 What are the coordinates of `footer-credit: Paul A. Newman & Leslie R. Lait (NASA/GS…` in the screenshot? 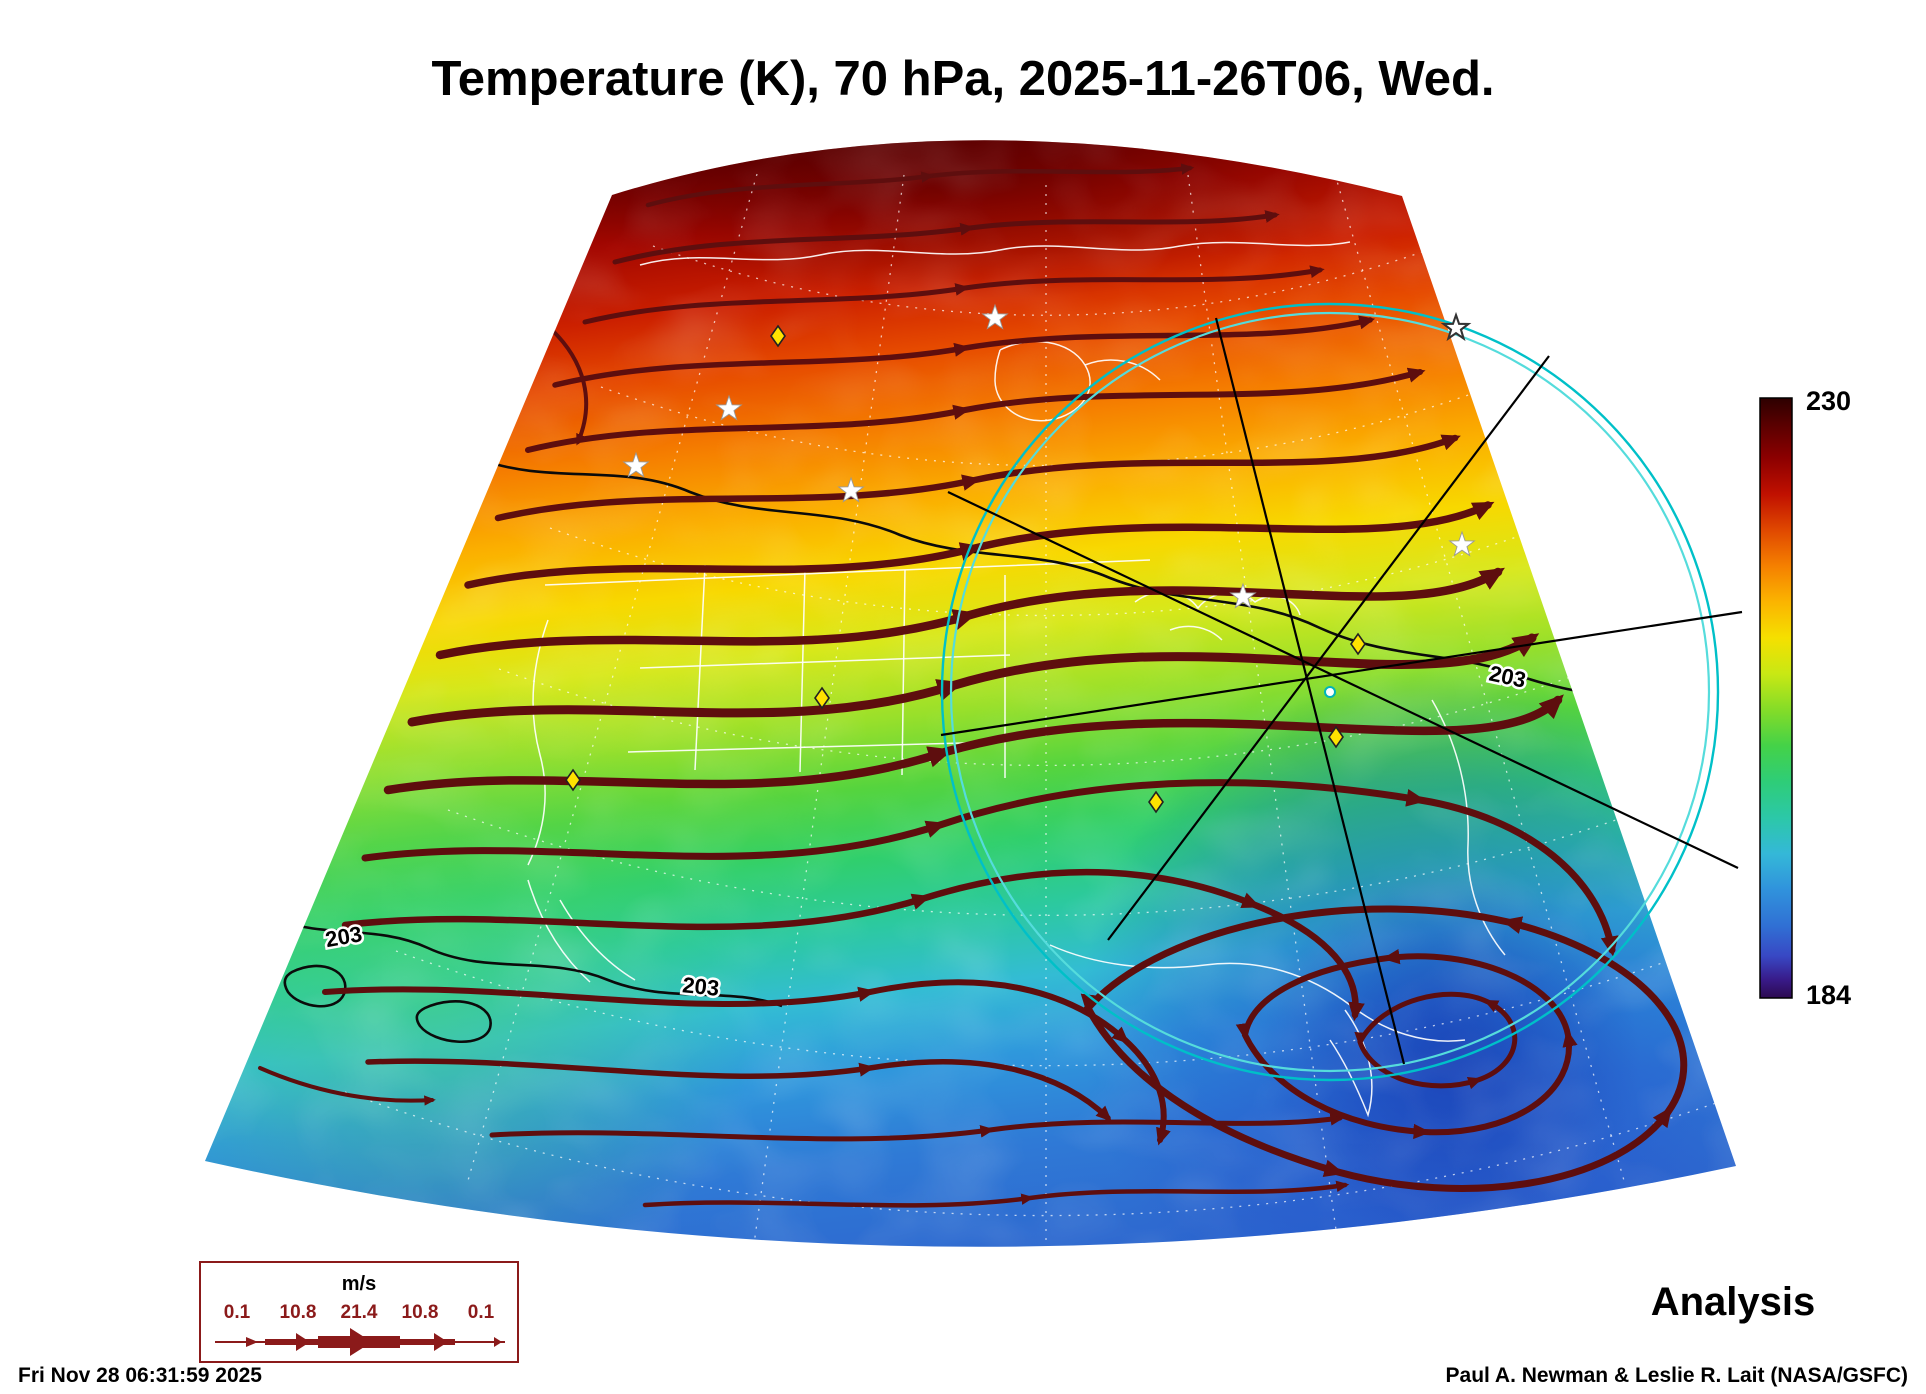 It's located at (1677, 1375).